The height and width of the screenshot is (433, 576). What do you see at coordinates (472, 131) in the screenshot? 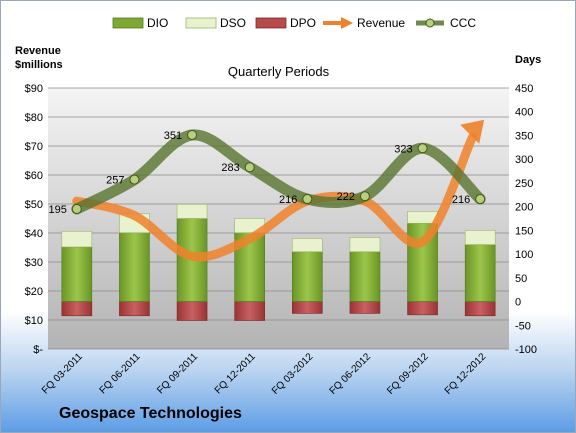
I see `revenue-arrowhead` at bounding box center [472, 131].